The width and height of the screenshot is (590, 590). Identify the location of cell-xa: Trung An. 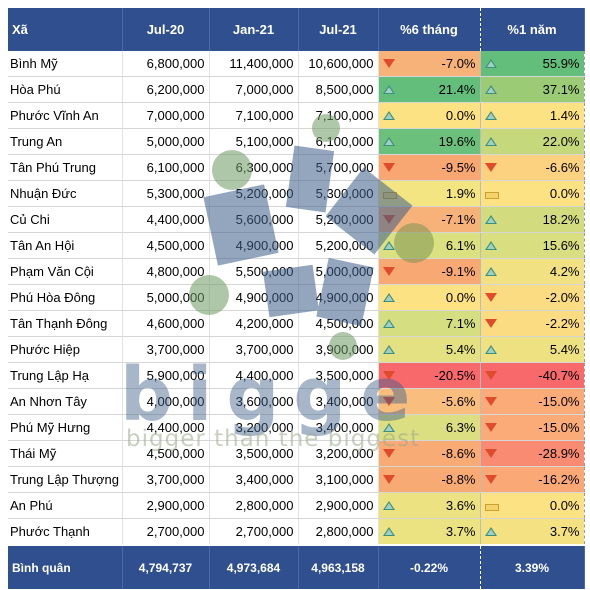
(65, 141).